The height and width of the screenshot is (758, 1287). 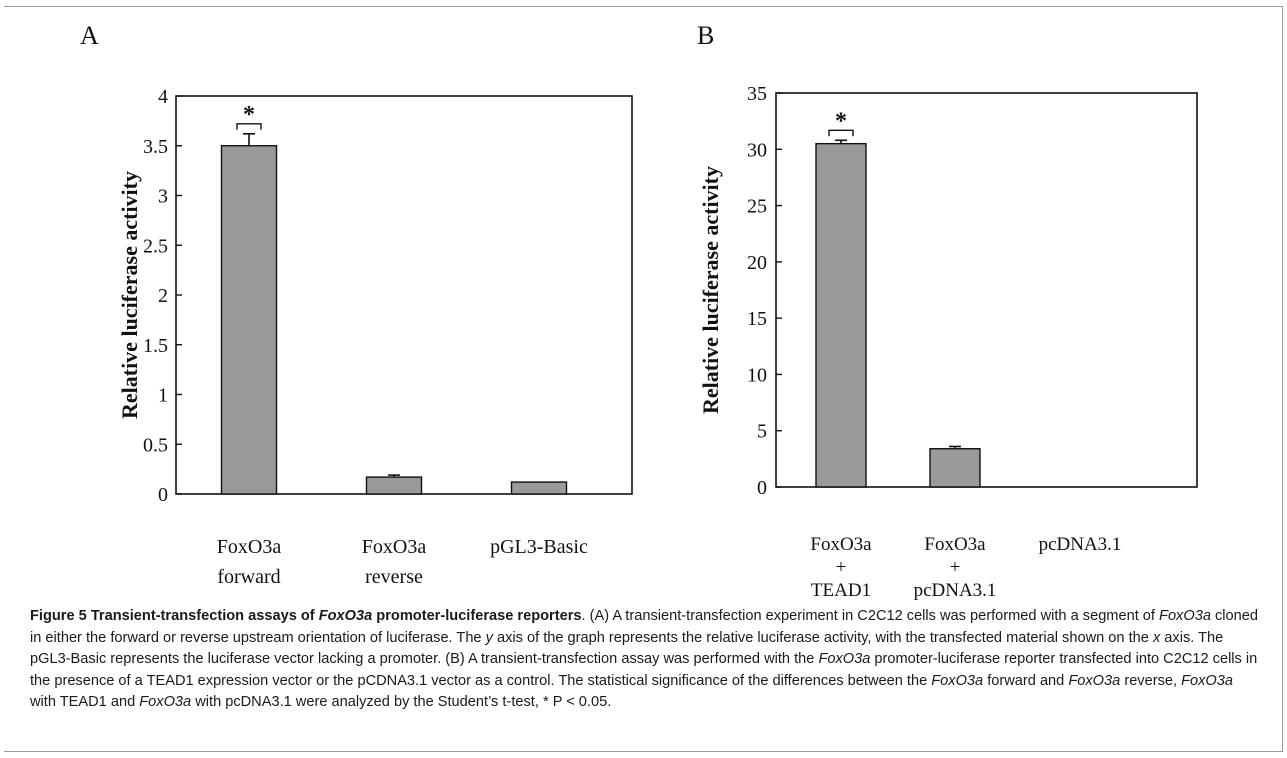 What do you see at coordinates (85, 702) in the screenshot?
I see `caption-text: with TEAD1 and` at bounding box center [85, 702].